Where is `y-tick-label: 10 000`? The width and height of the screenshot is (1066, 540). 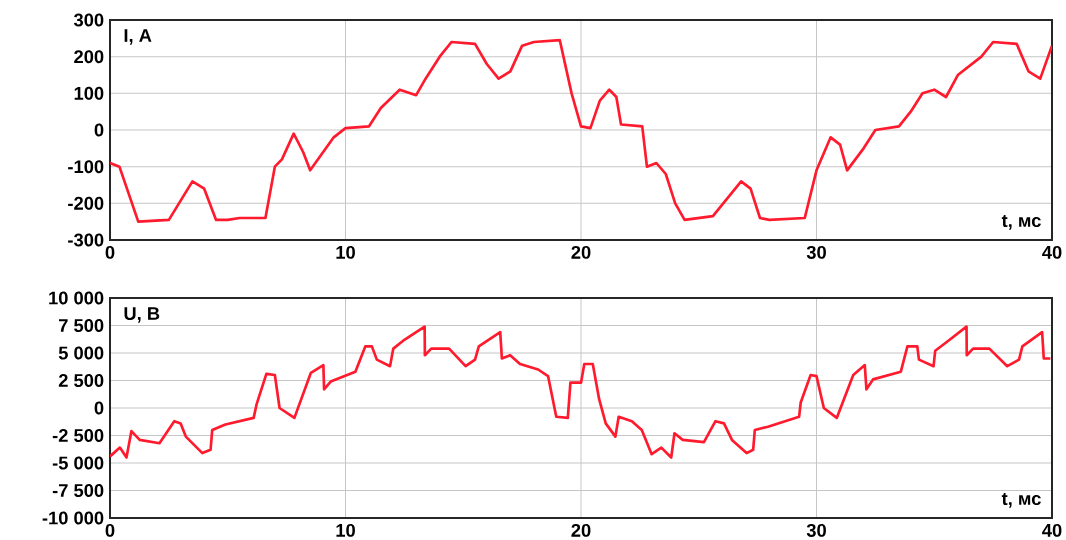
y-tick-label: 10 000 is located at coordinates (76, 298).